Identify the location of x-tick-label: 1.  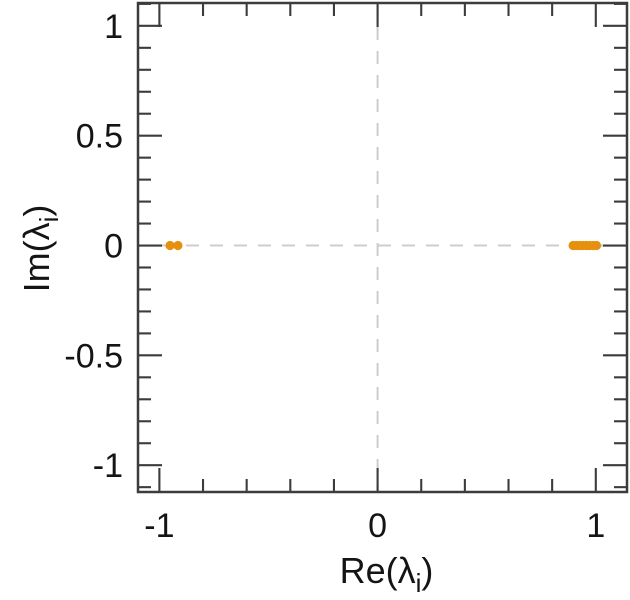
(595, 526).